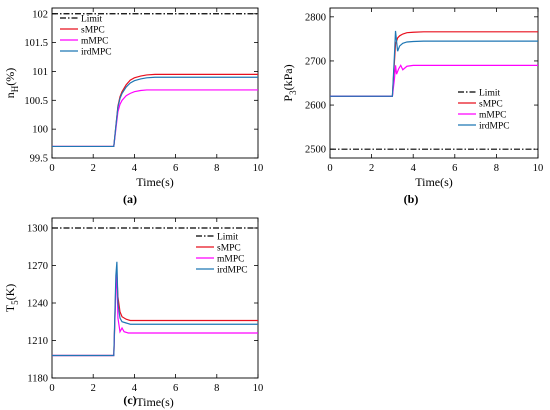  Describe the element at coordinates (40, 72) in the screenshot. I see `y-tick-label: 101` at that location.